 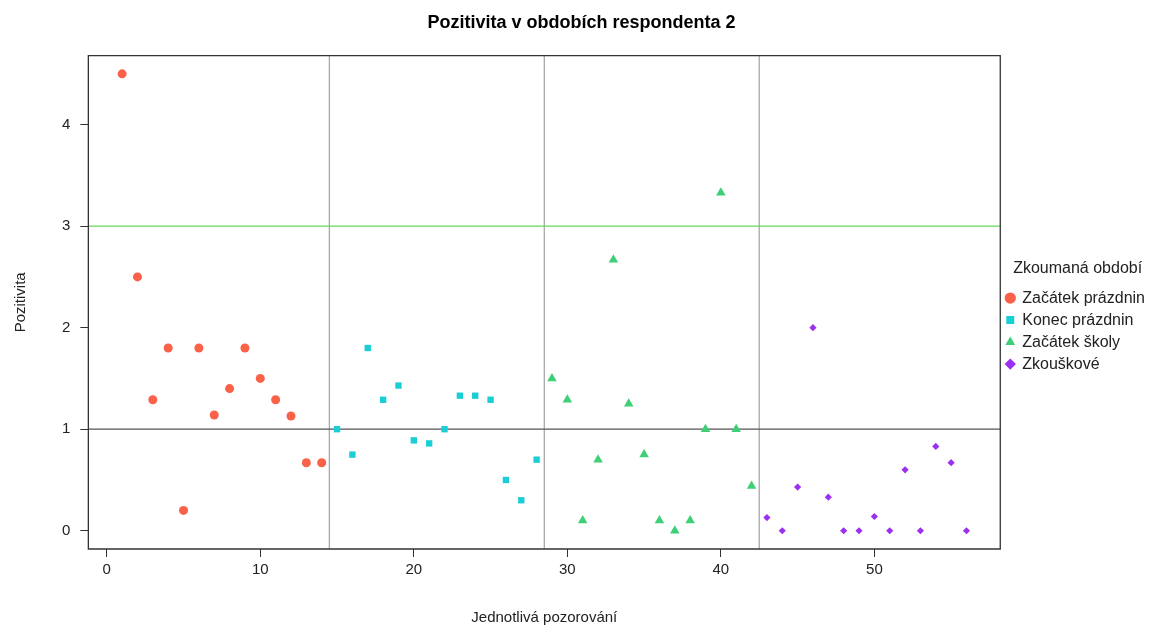 What do you see at coordinates (106, 569) in the screenshot?
I see `x-tick-label: 0` at bounding box center [106, 569].